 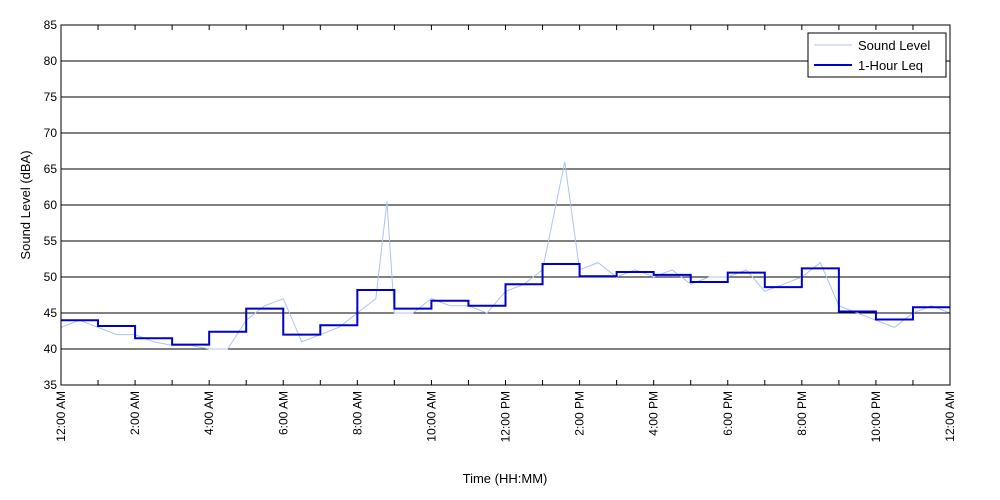 What do you see at coordinates (51, 61) in the screenshot?
I see `y-tick-label: 80` at bounding box center [51, 61].